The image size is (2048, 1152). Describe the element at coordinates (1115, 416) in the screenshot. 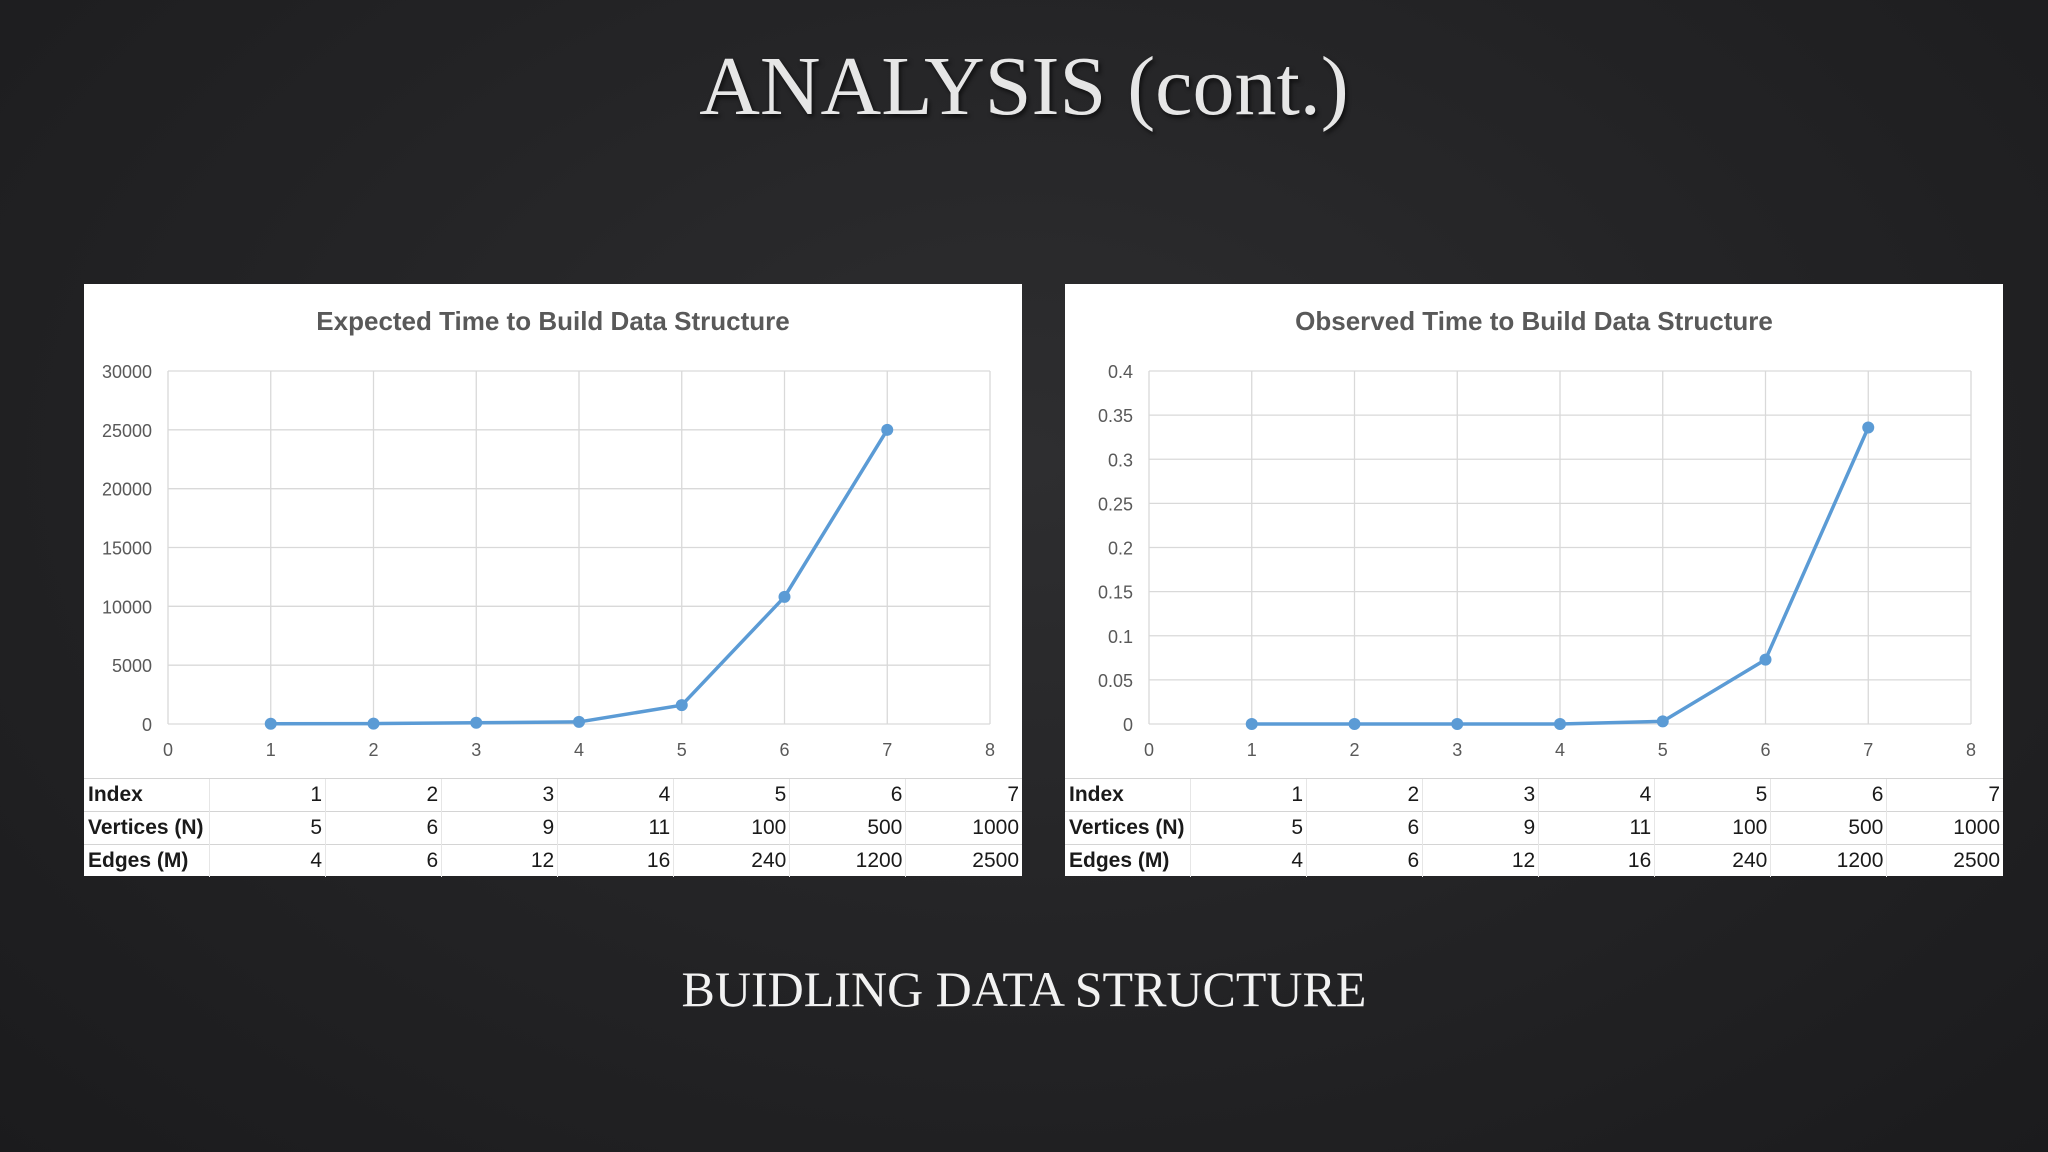

I see `y-tick-label: 0.35` at that location.